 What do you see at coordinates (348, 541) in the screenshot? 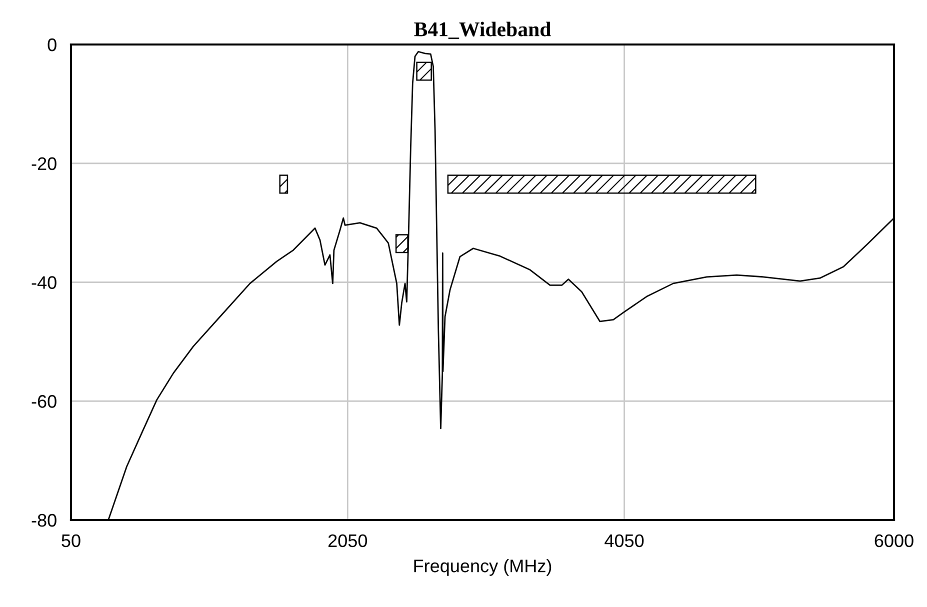
I see `x-tick-label: 2050` at bounding box center [348, 541].